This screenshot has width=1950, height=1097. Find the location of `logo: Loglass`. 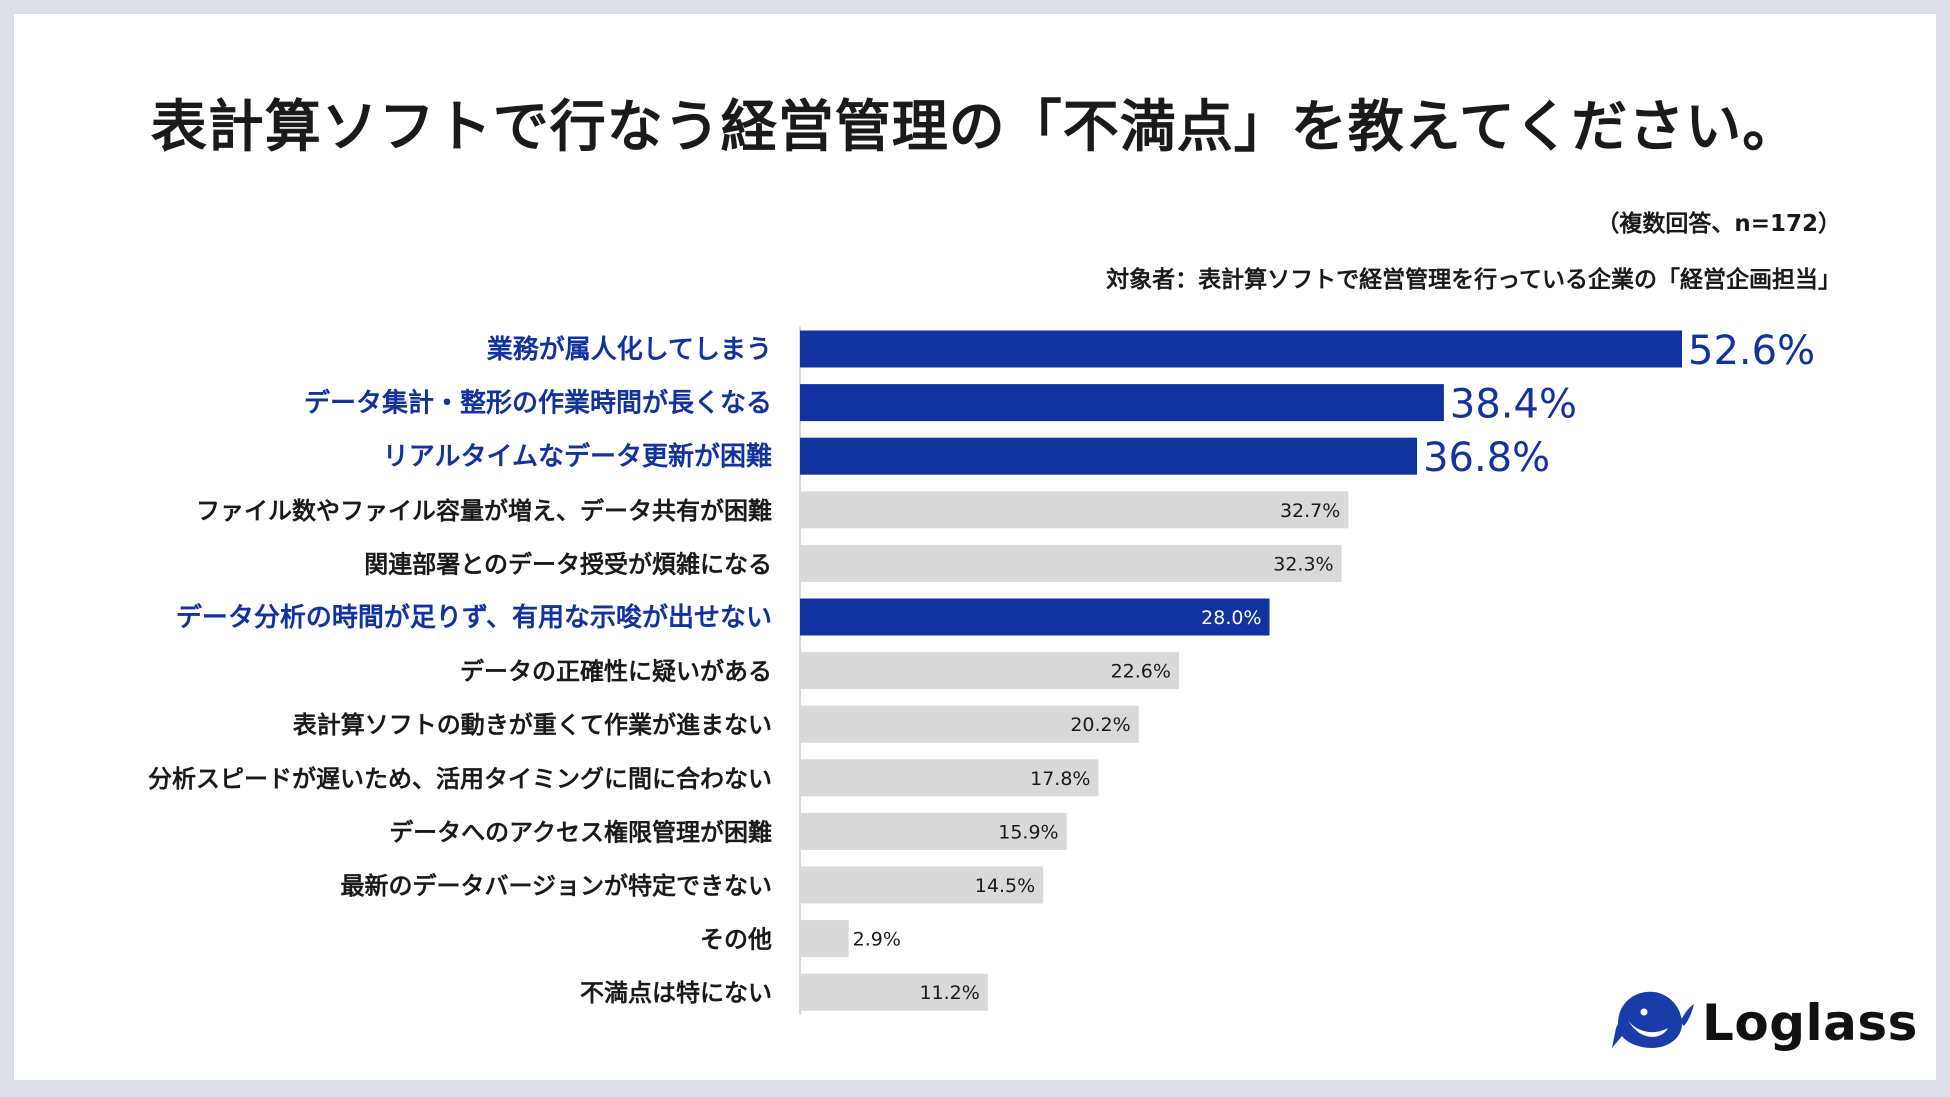

logo: Loglass is located at coordinates (1763, 1029).